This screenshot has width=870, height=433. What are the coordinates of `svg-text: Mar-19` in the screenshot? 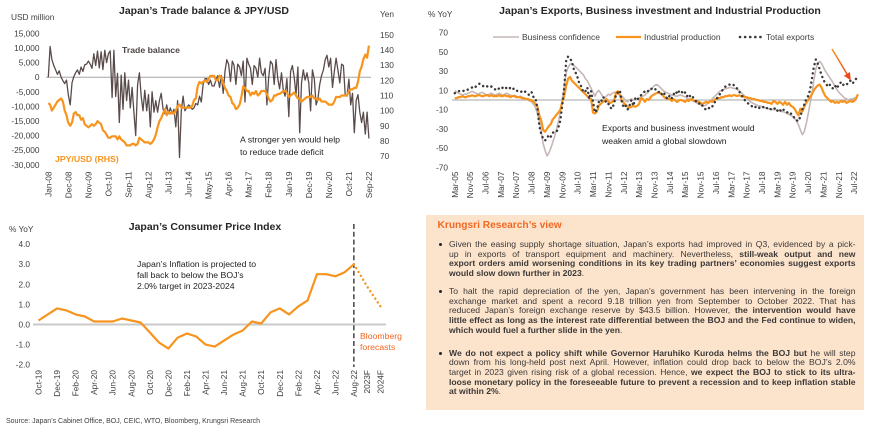 It's located at (777, 184).